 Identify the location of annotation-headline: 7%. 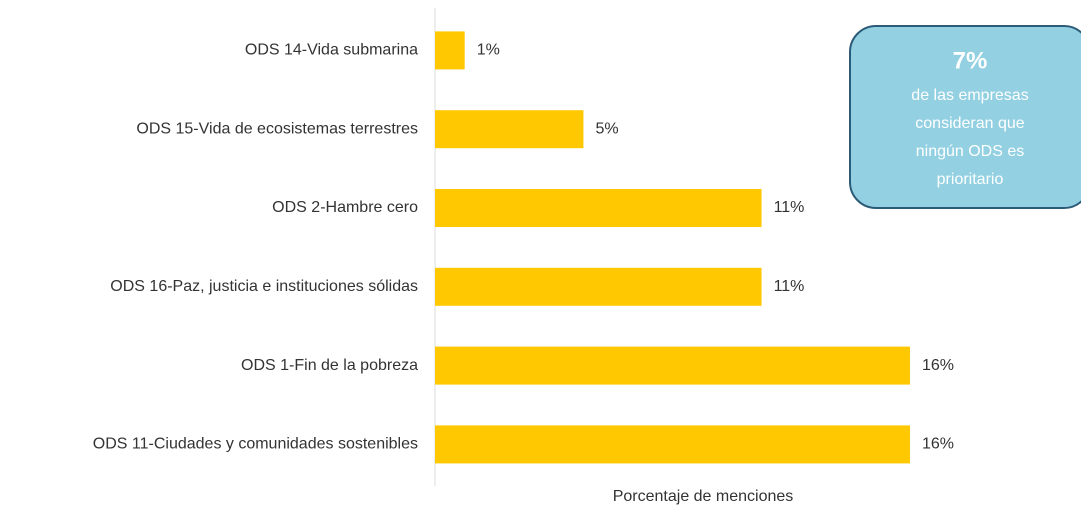
(970, 60).